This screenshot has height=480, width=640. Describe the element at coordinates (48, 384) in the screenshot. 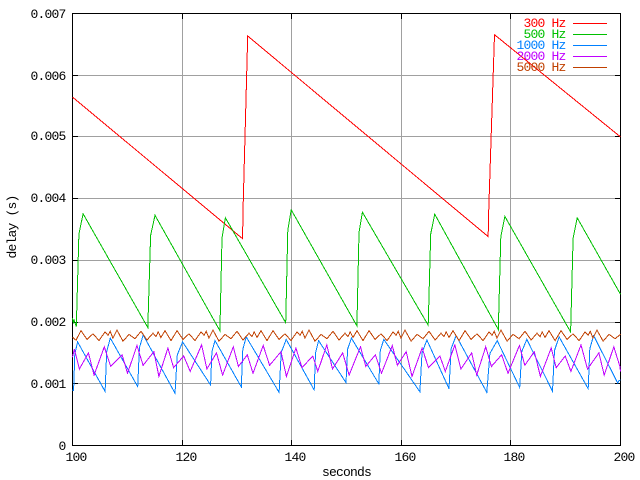

I see `svg-text: 0.001` at that location.